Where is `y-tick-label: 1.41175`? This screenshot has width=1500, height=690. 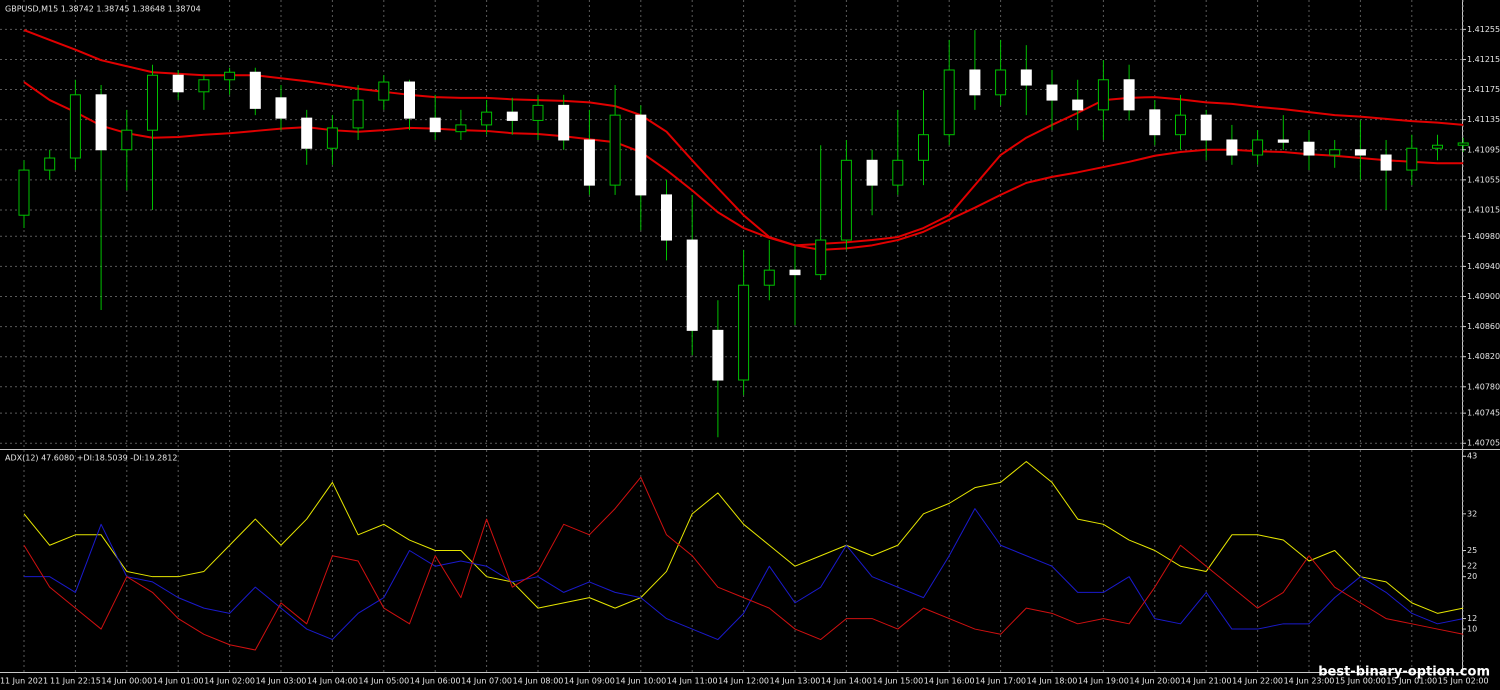
y-tick-label: 1.41175 is located at coordinates (1483, 89).